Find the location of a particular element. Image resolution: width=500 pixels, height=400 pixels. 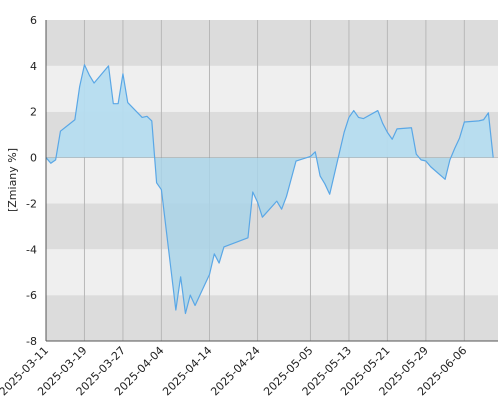

y-tick-label: 2 is located at coordinates (33, 112).